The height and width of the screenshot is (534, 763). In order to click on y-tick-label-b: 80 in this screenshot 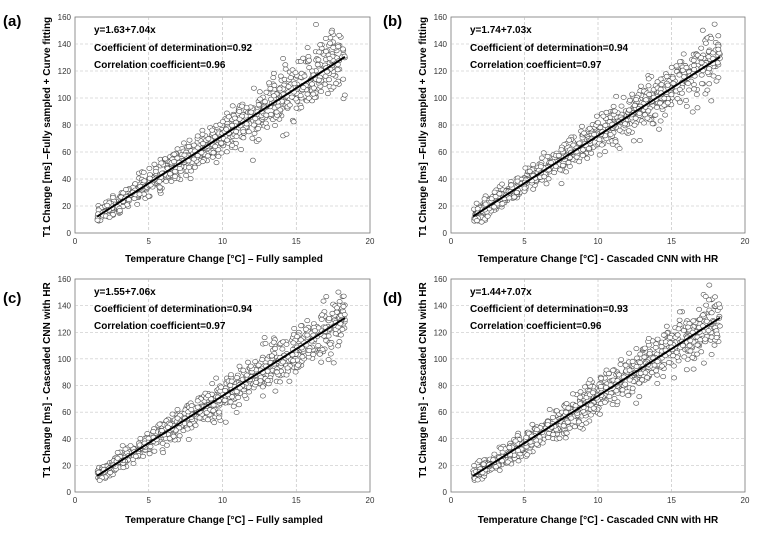, I will do `click(442, 125)`.